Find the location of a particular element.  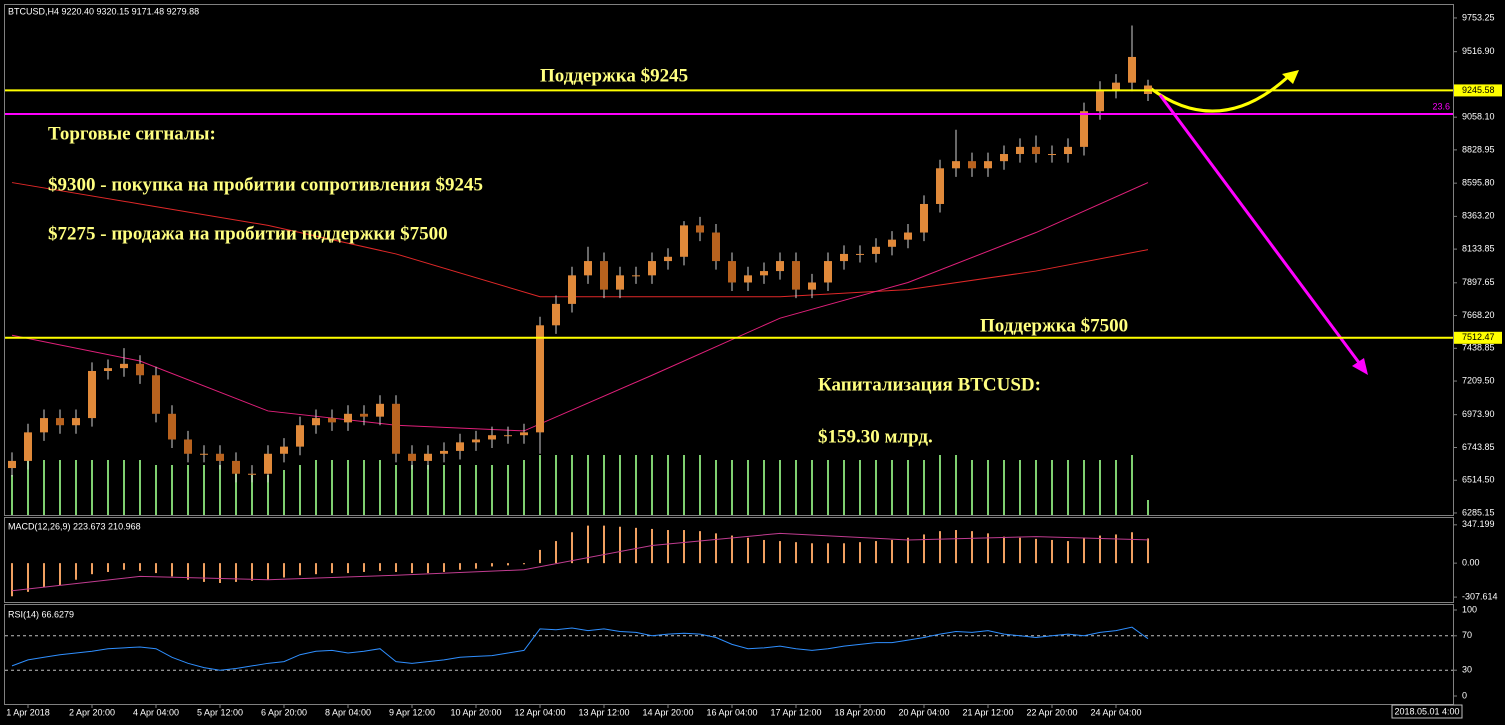

y-tick-label: 9753.25 is located at coordinates (1478, 17).